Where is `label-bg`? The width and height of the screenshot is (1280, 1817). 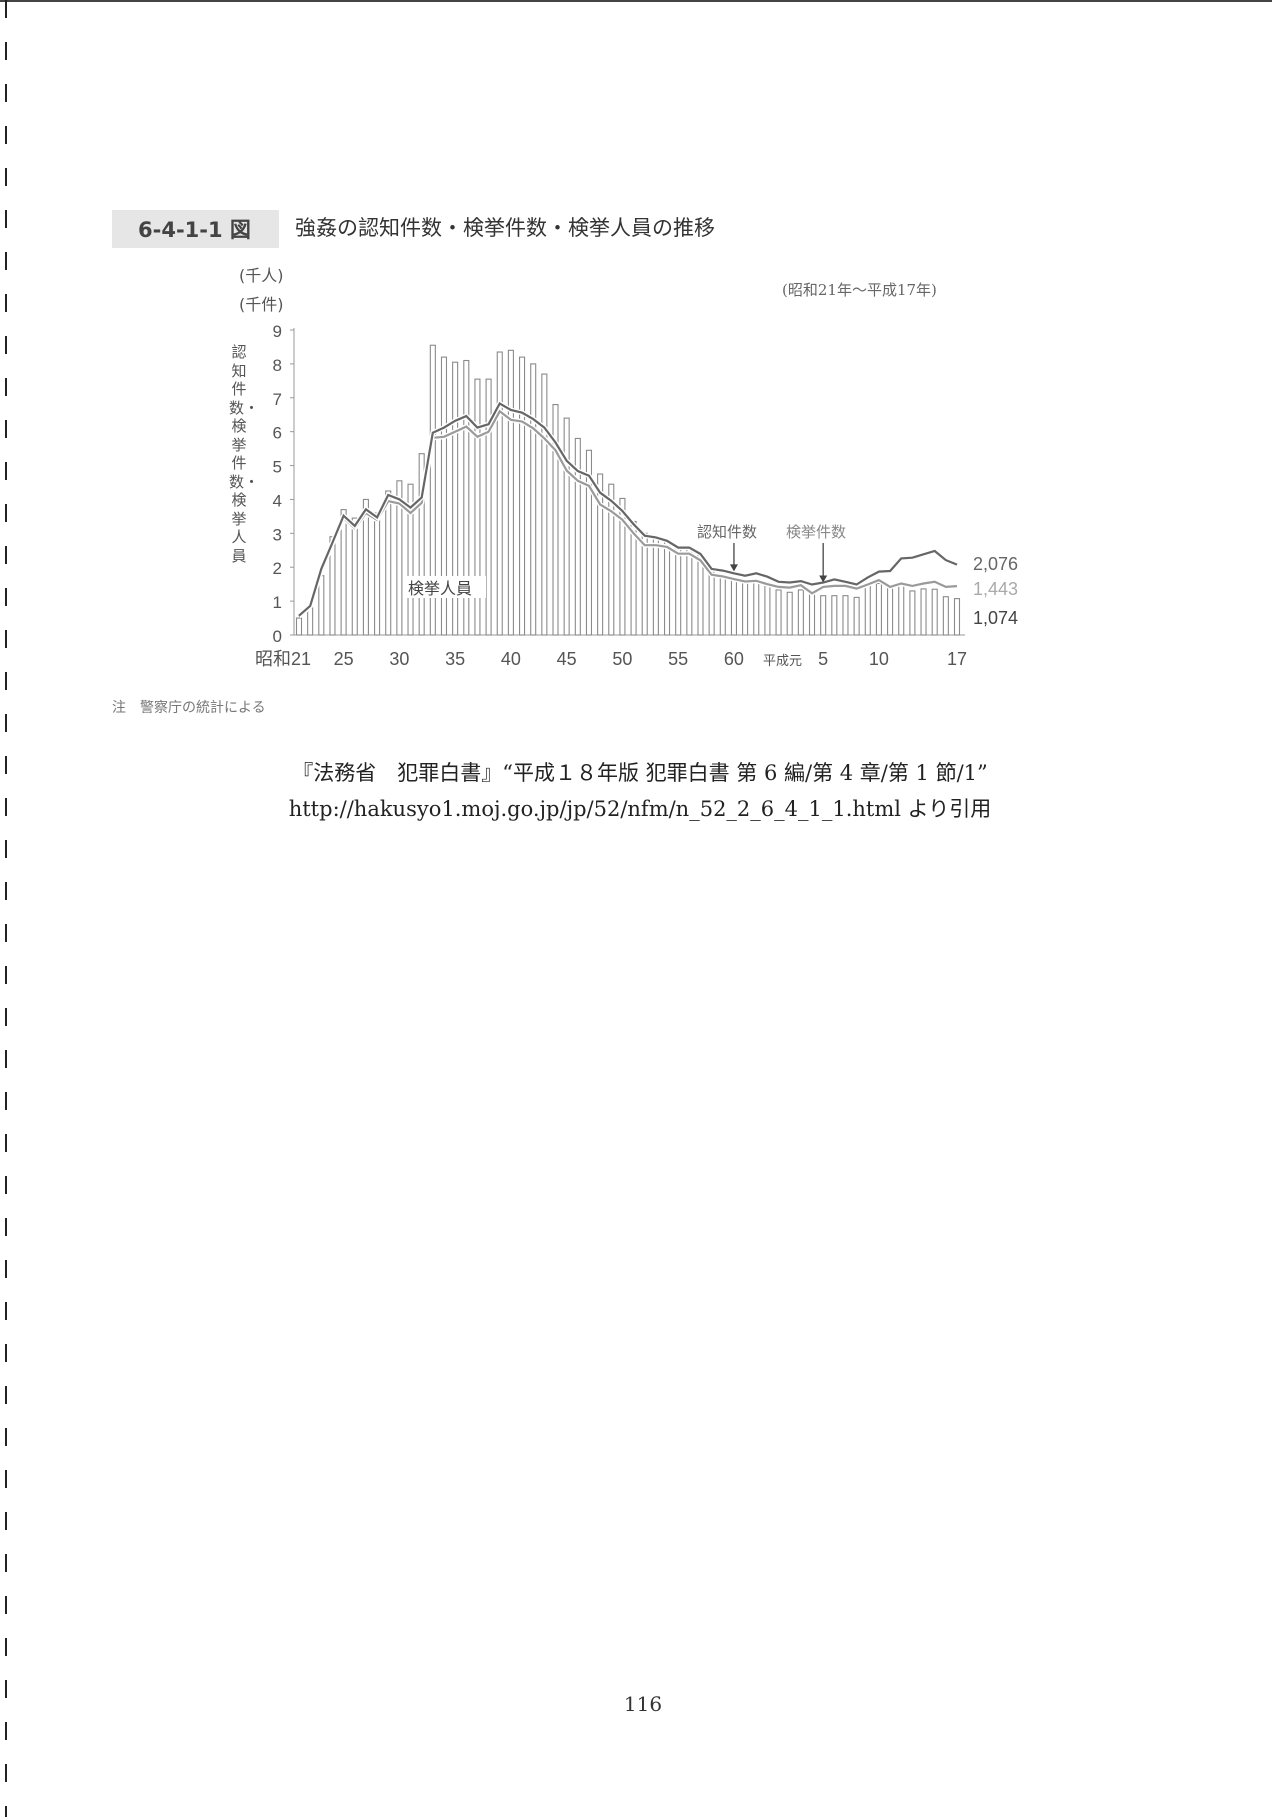
label-bg is located at coordinates (446, 587).